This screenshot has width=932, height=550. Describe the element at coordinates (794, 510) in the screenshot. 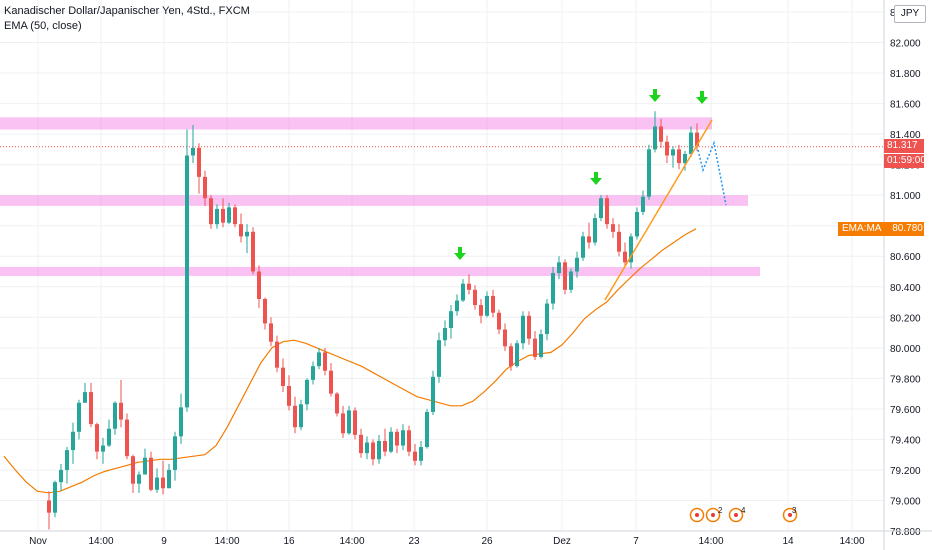

I see `event-count-label: 3` at that location.